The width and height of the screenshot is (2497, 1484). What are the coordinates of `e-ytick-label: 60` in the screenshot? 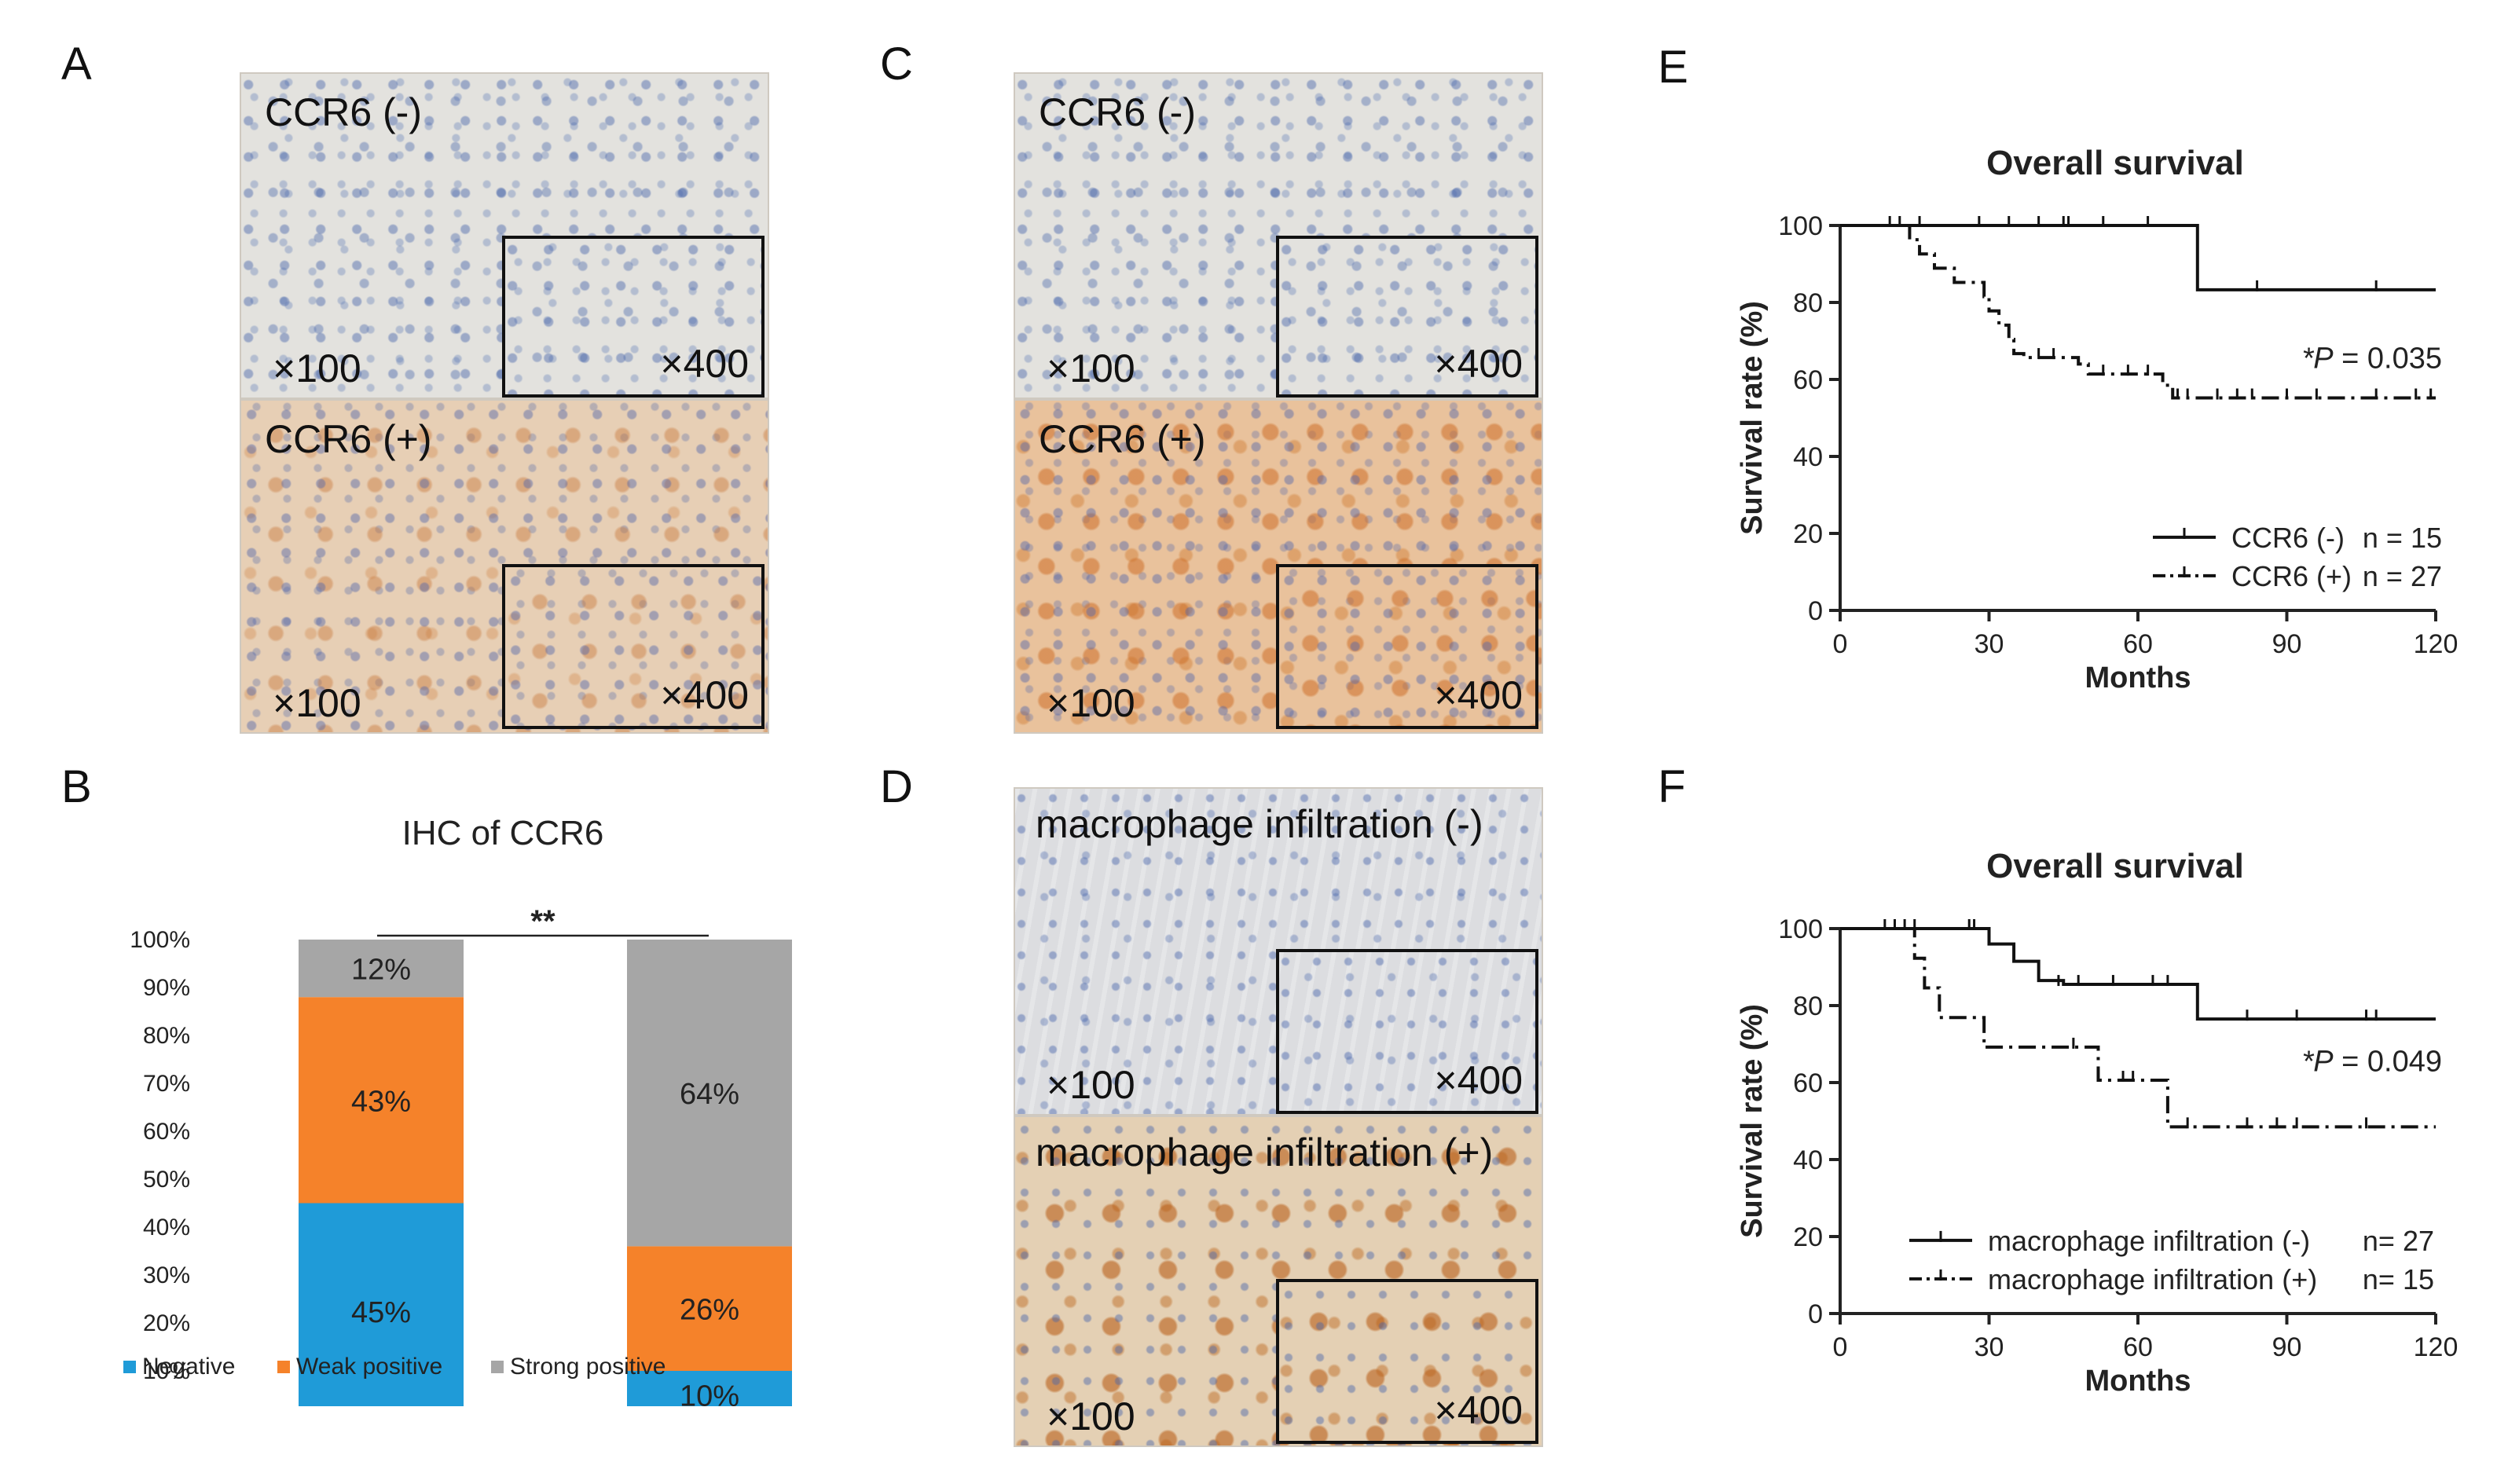 It's located at (1808, 380).